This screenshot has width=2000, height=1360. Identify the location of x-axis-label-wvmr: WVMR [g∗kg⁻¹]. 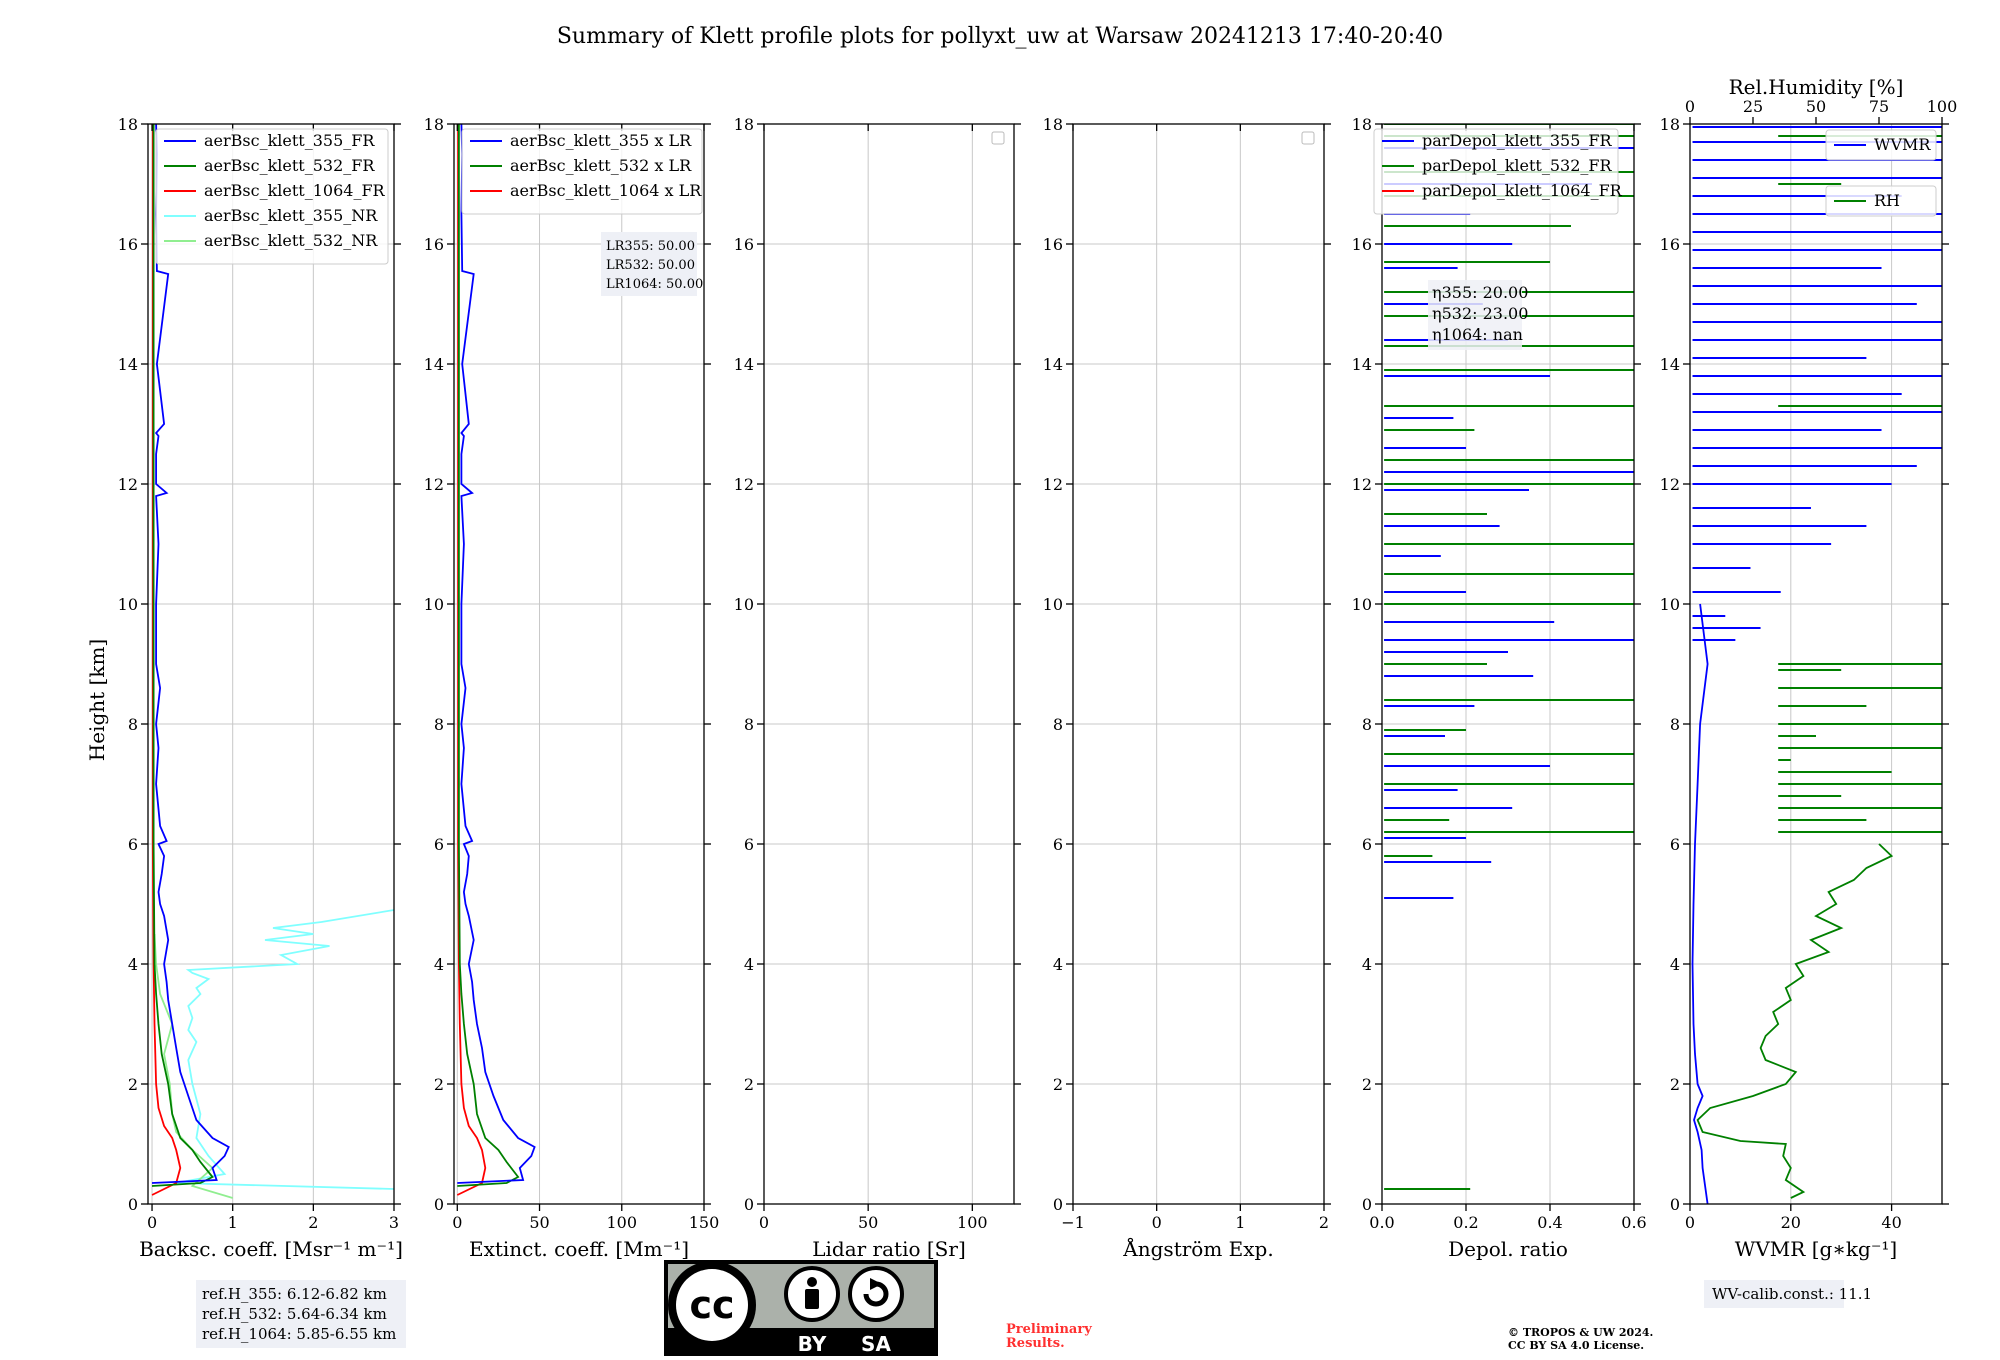
(1816, 1249).